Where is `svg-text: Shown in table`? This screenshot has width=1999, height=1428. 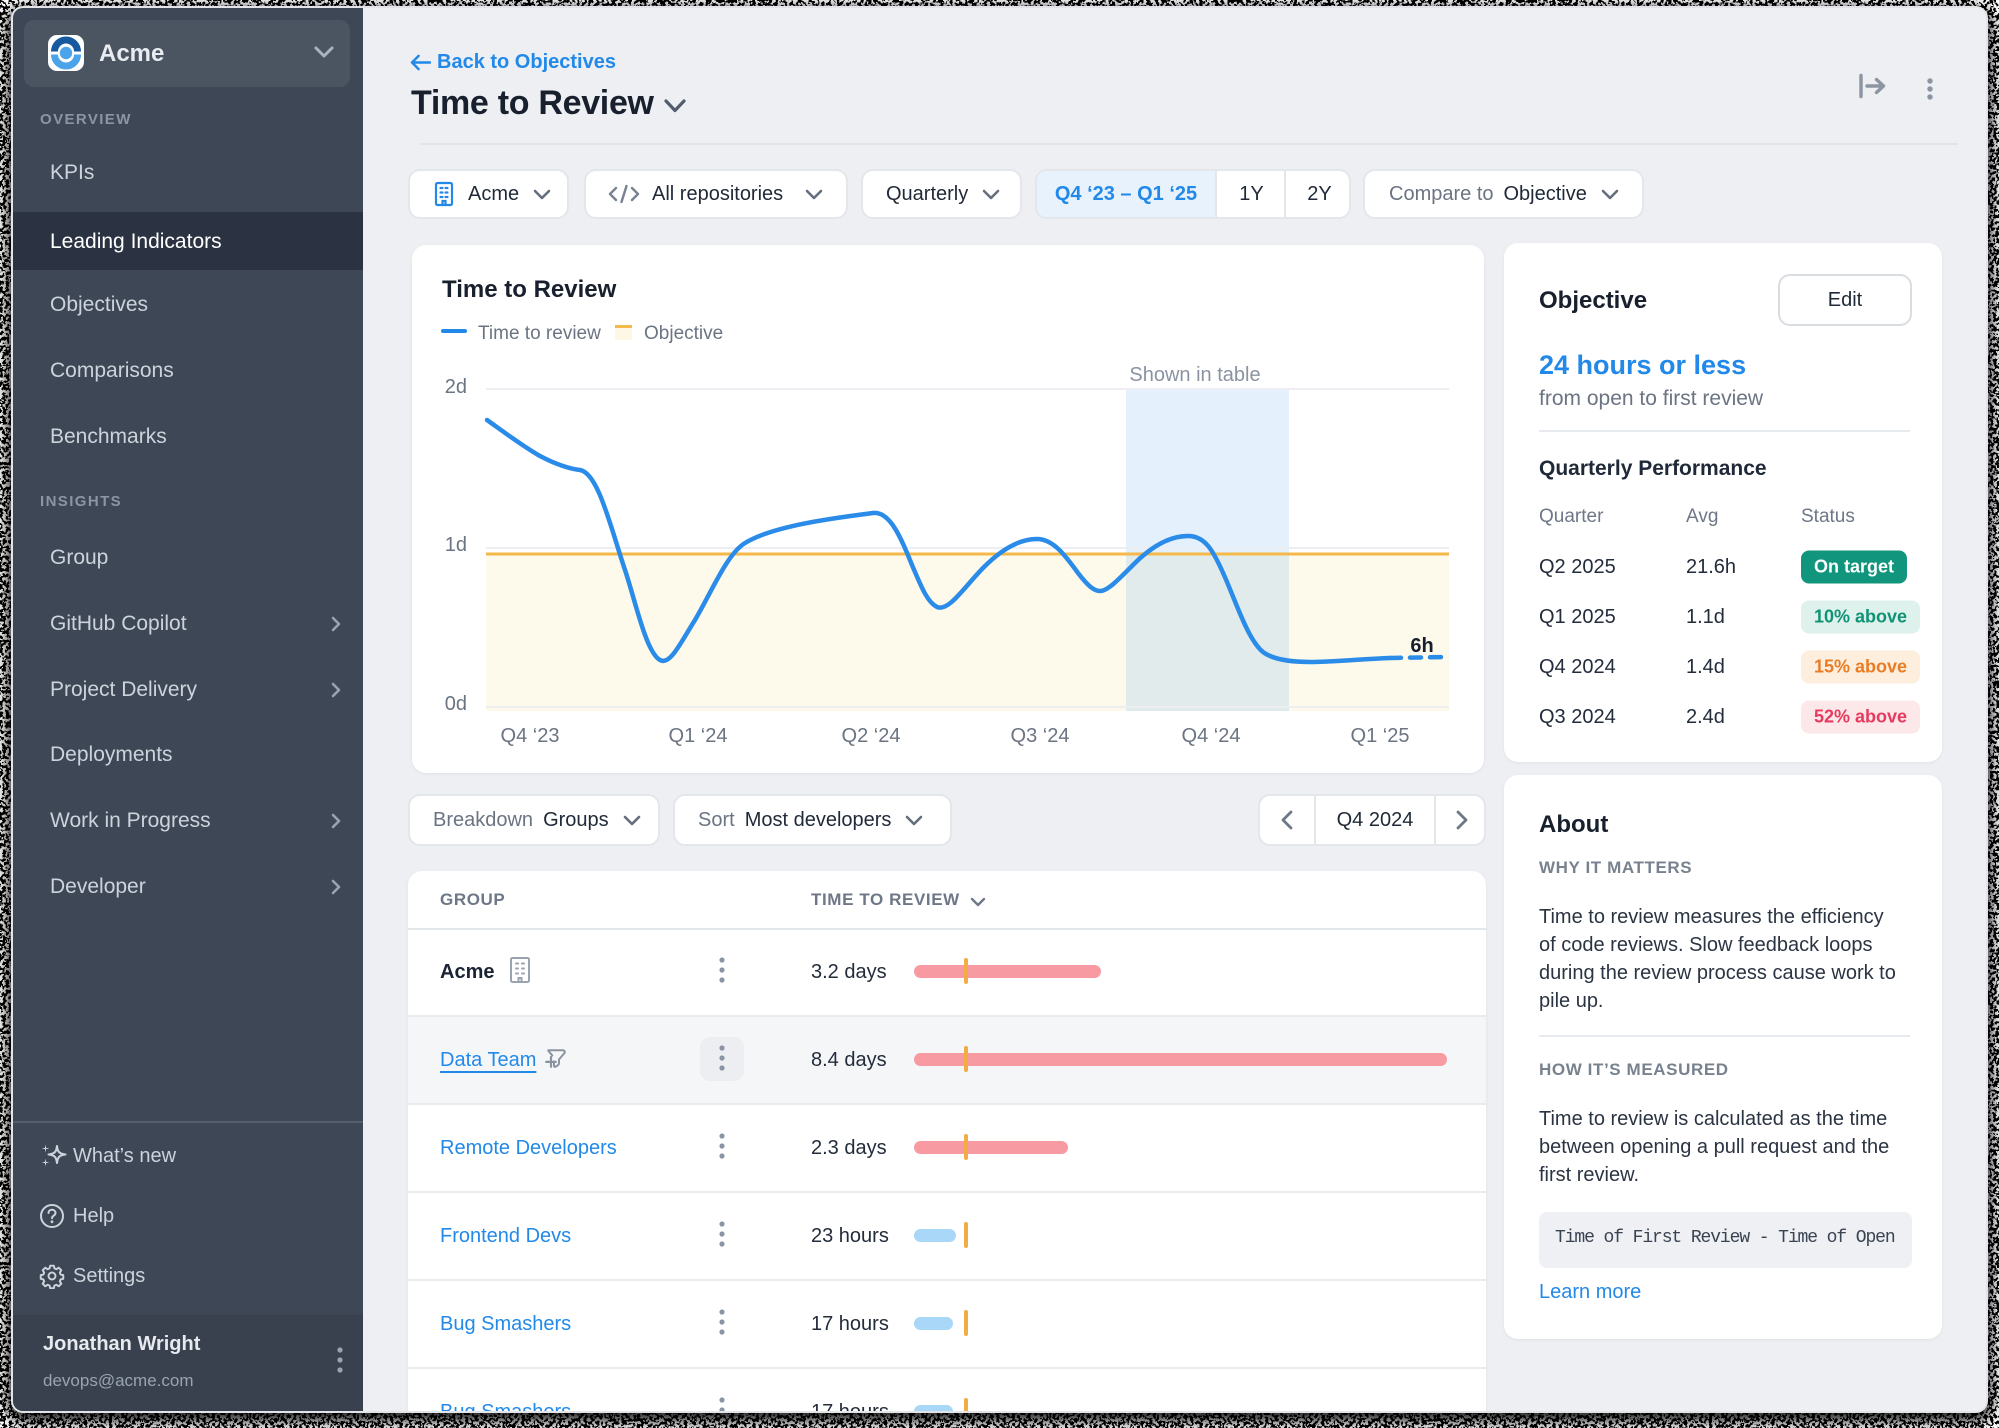
svg-text: Shown in table is located at coordinates (1194, 375).